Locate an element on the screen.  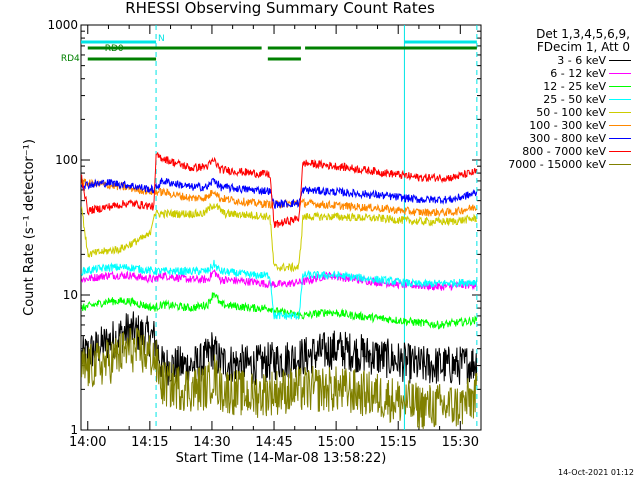
legend-entry-7000-15000-kev: 7000 - 15000 keV is located at coordinates (556, 164).